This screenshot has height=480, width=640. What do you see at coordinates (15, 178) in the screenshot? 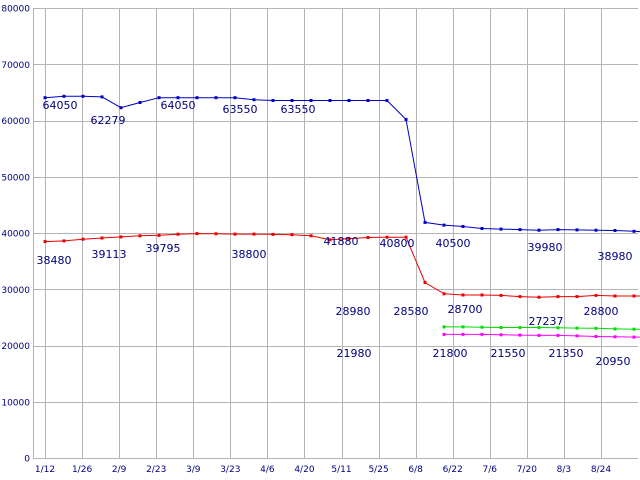
I see `y-axis-tick-label: 50000` at bounding box center [15, 178].